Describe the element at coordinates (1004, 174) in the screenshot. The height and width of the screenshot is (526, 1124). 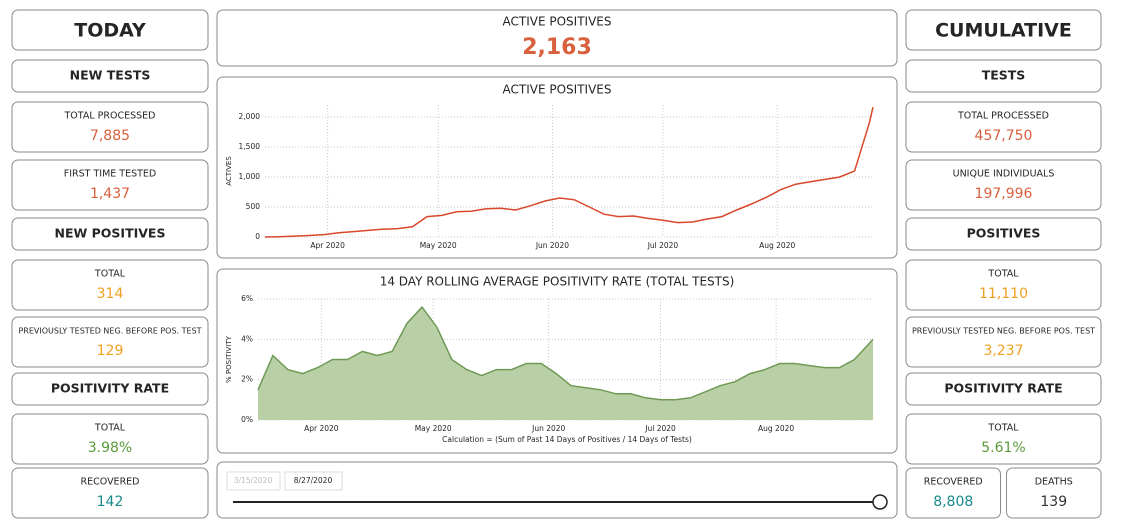
I see `stat-label: UNIQUE INDIVIDUALS` at that location.